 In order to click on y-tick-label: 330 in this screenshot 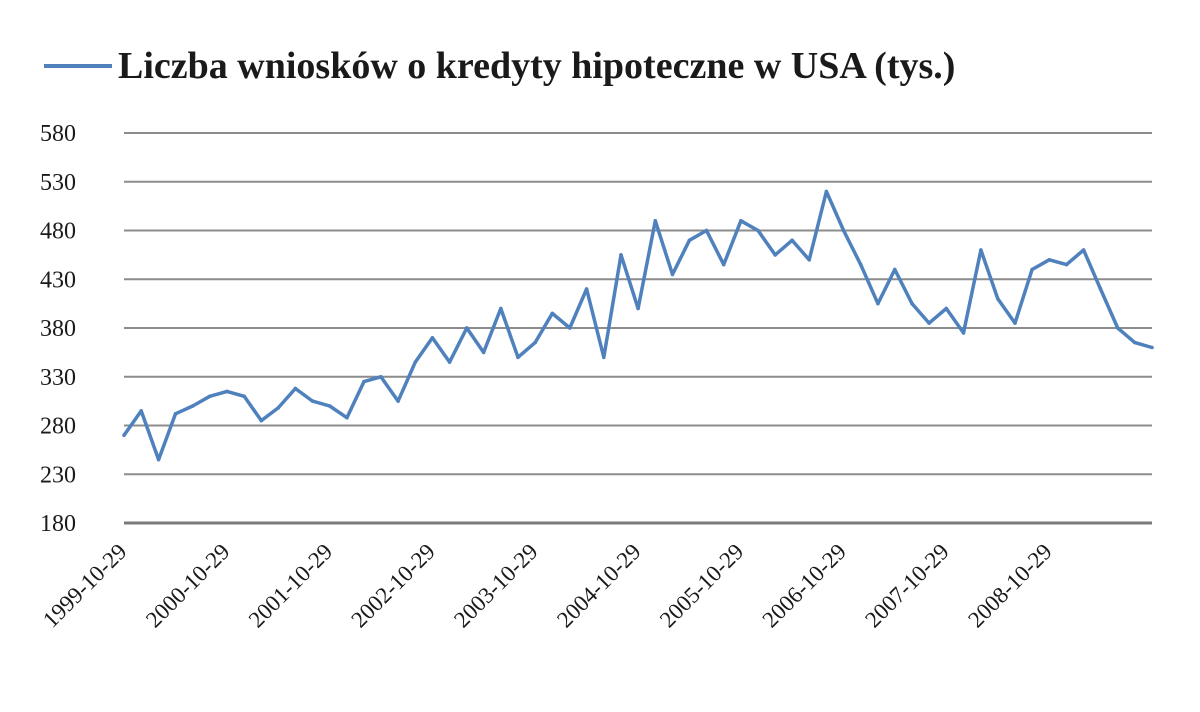, I will do `click(58, 378)`.